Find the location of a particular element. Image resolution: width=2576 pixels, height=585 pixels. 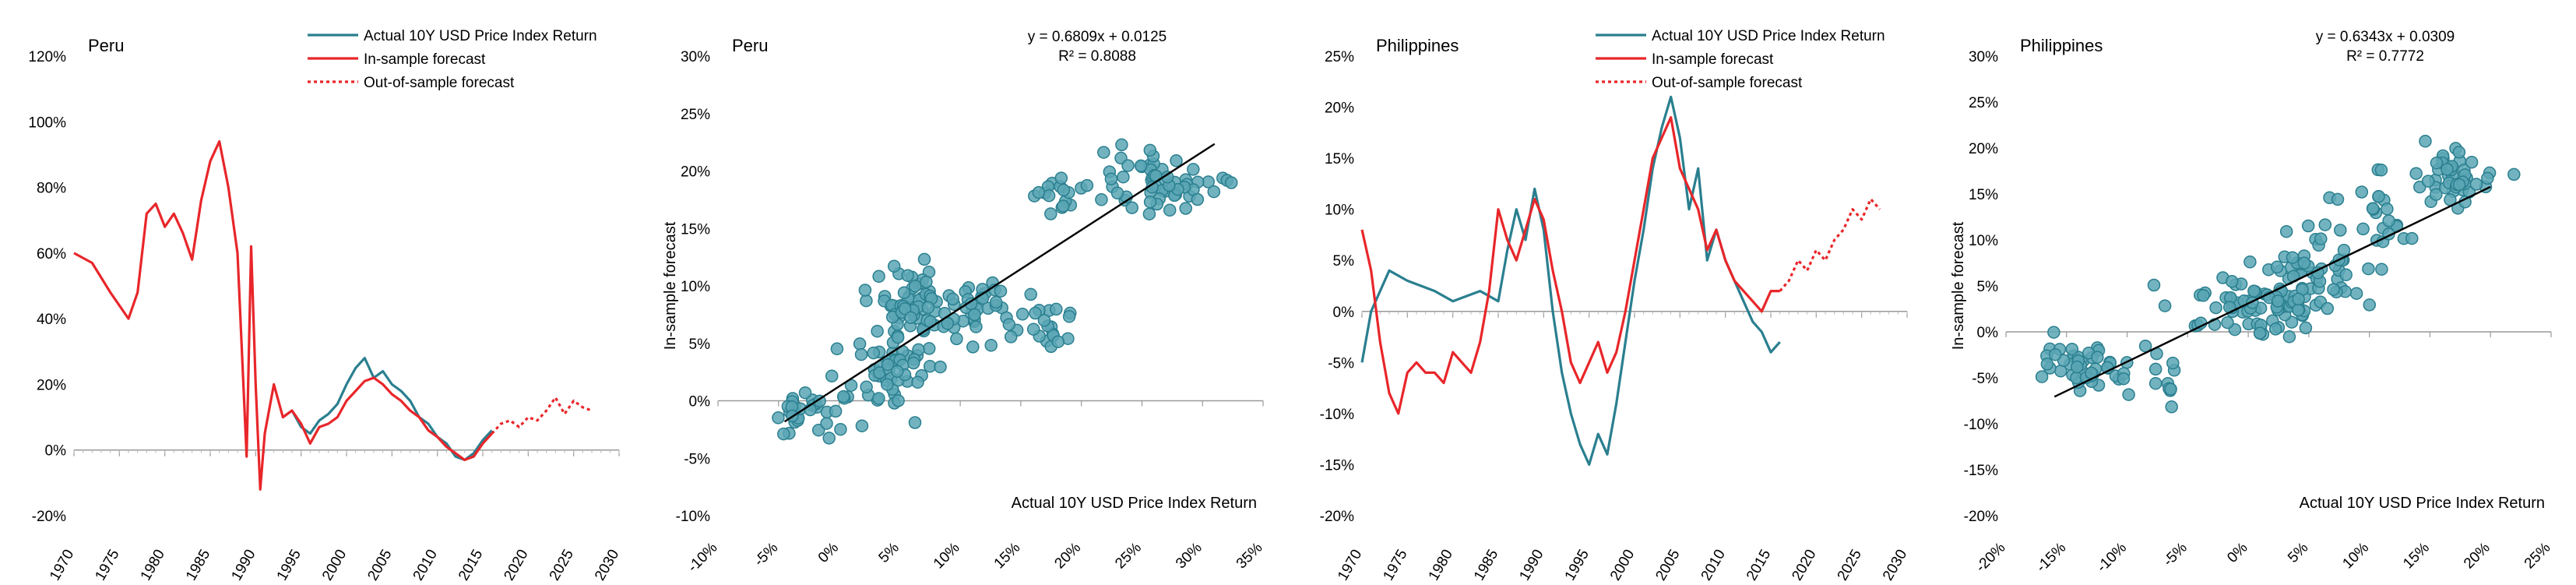

chart-2-x-tick-label: 2000 is located at coordinates (1622, 564).